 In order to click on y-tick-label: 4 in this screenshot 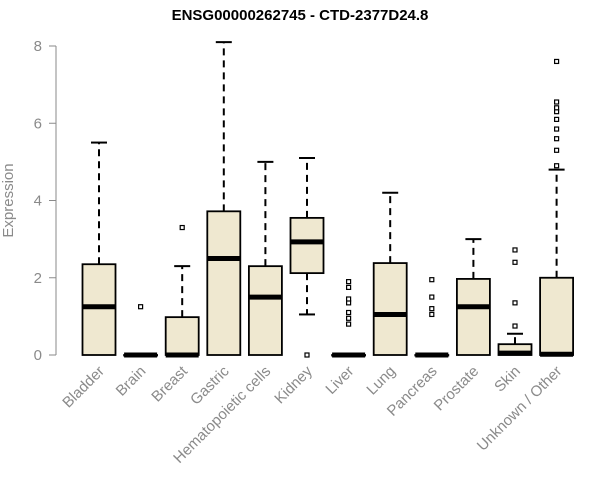, I will do `click(38, 201)`.